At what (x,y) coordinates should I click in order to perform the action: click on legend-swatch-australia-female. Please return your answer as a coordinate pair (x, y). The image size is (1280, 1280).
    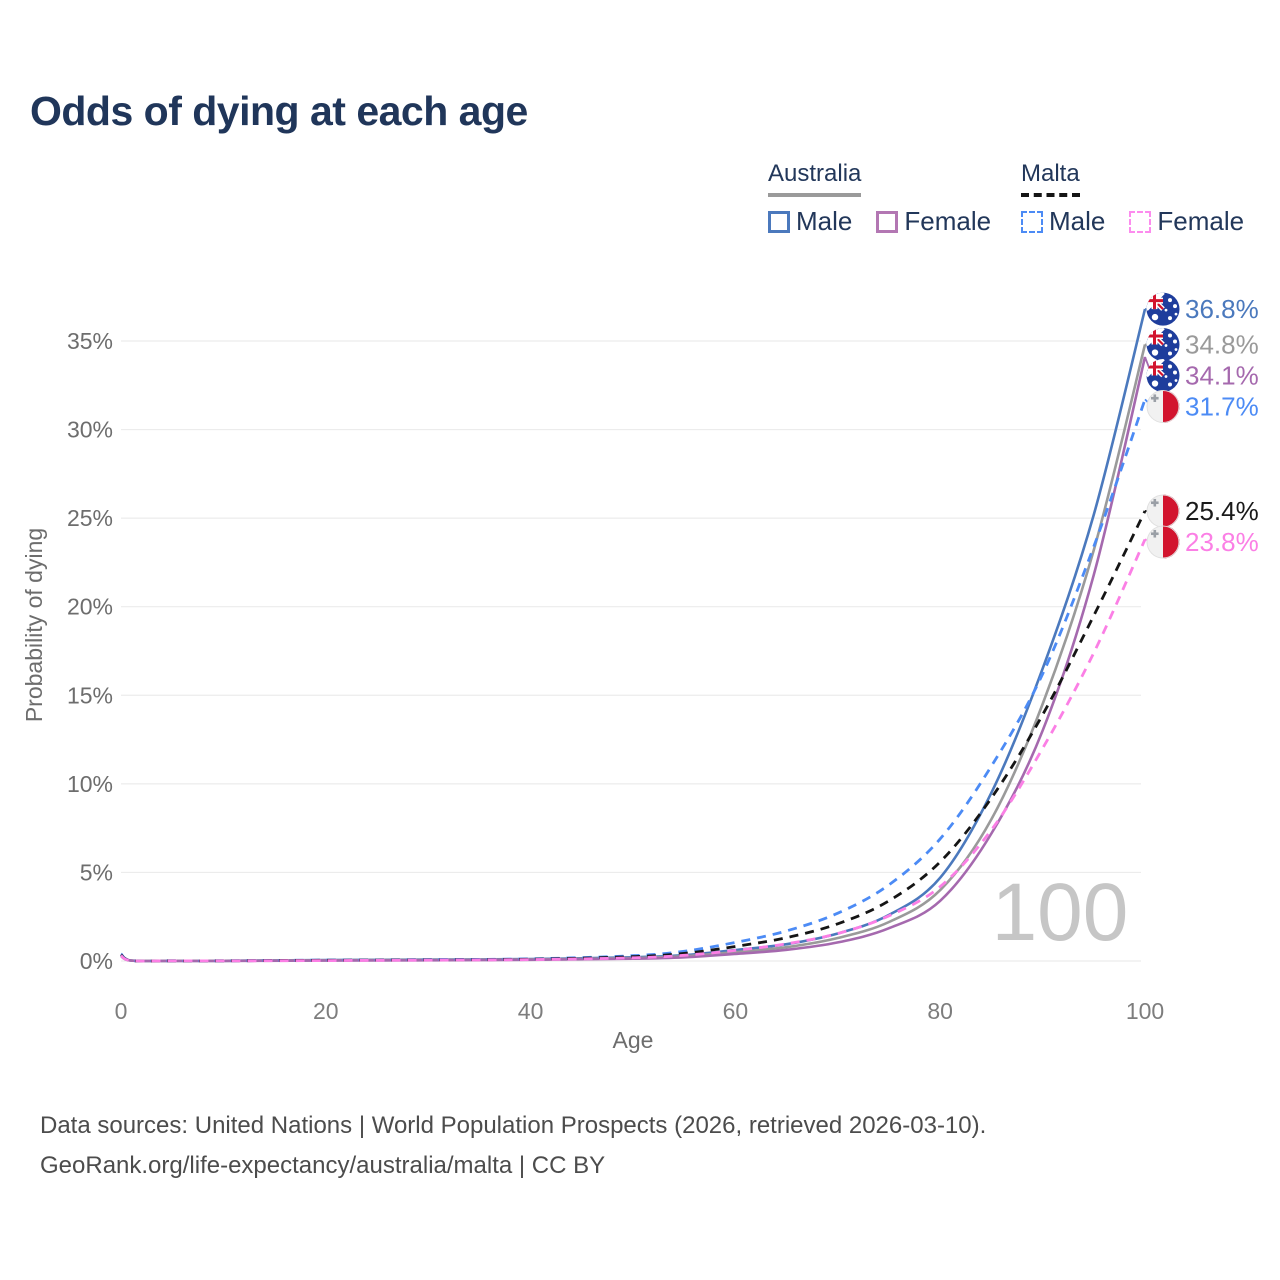
    Looking at the image, I should click on (887, 221).